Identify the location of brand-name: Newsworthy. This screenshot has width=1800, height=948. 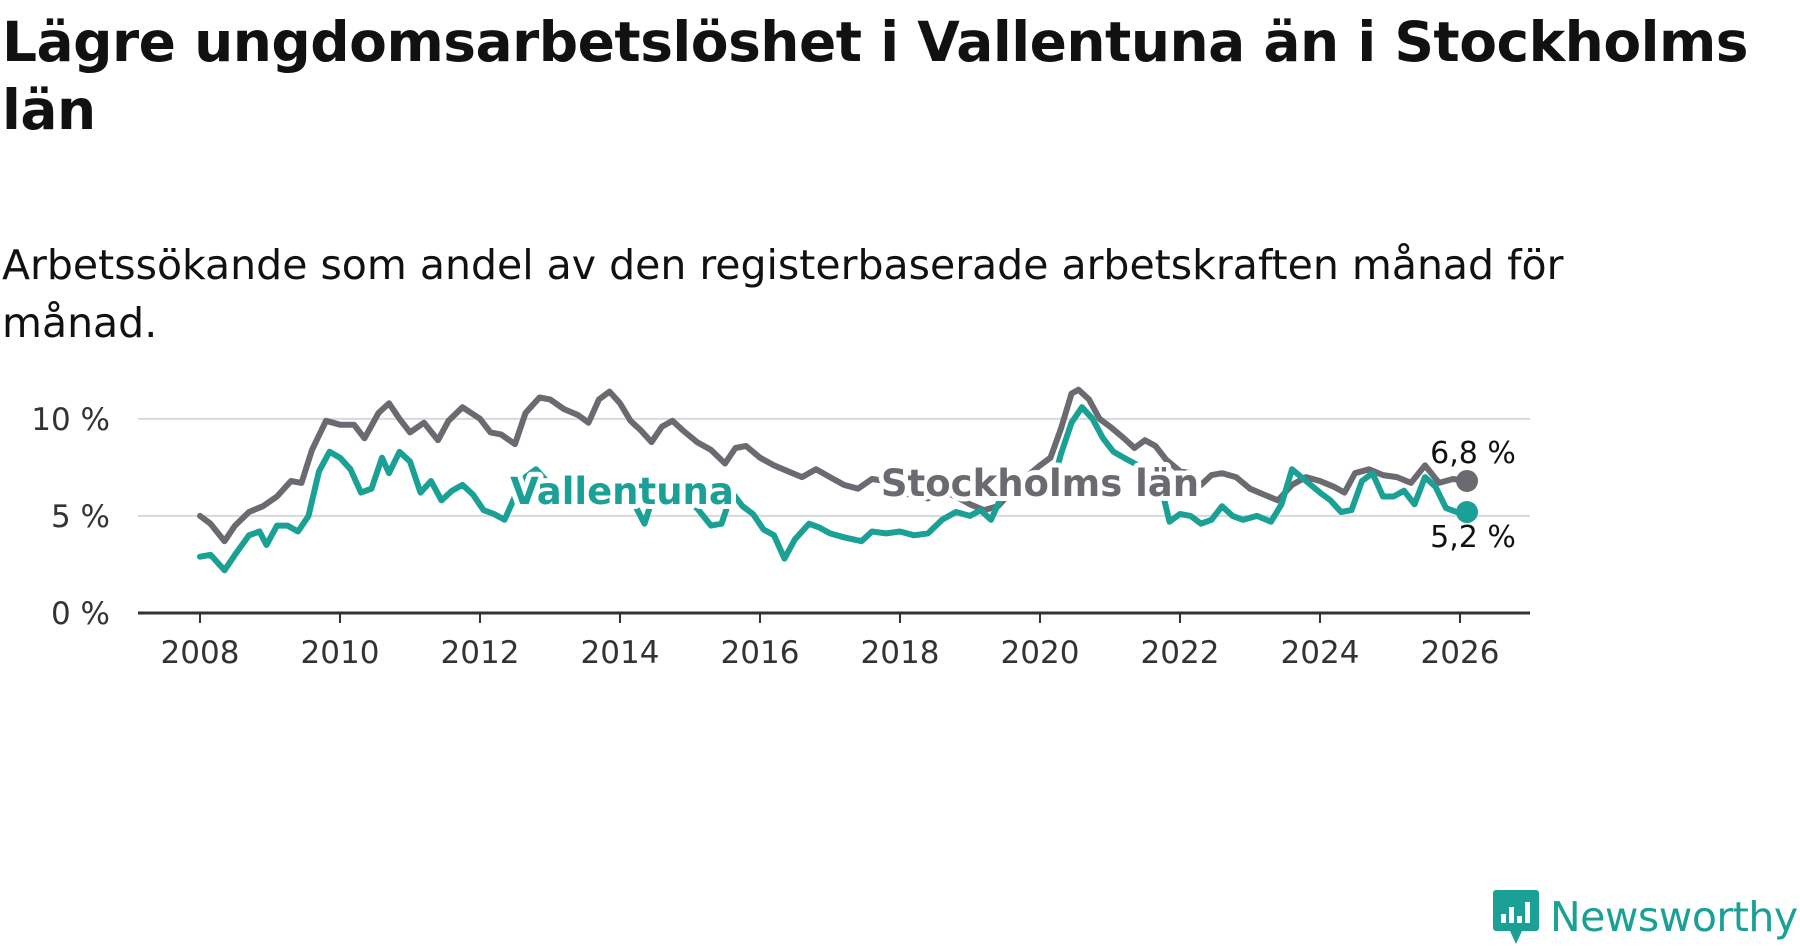
(1674, 917).